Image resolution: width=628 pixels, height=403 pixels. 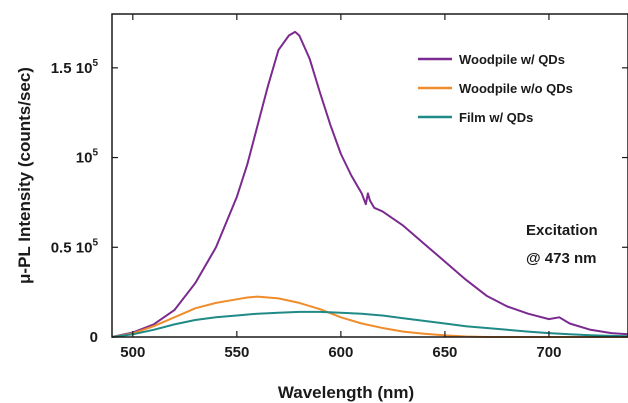 What do you see at coordinates (444, 352) in the screenshot?
I see `x-tick-label: 650` at bounding box center [444, 352].